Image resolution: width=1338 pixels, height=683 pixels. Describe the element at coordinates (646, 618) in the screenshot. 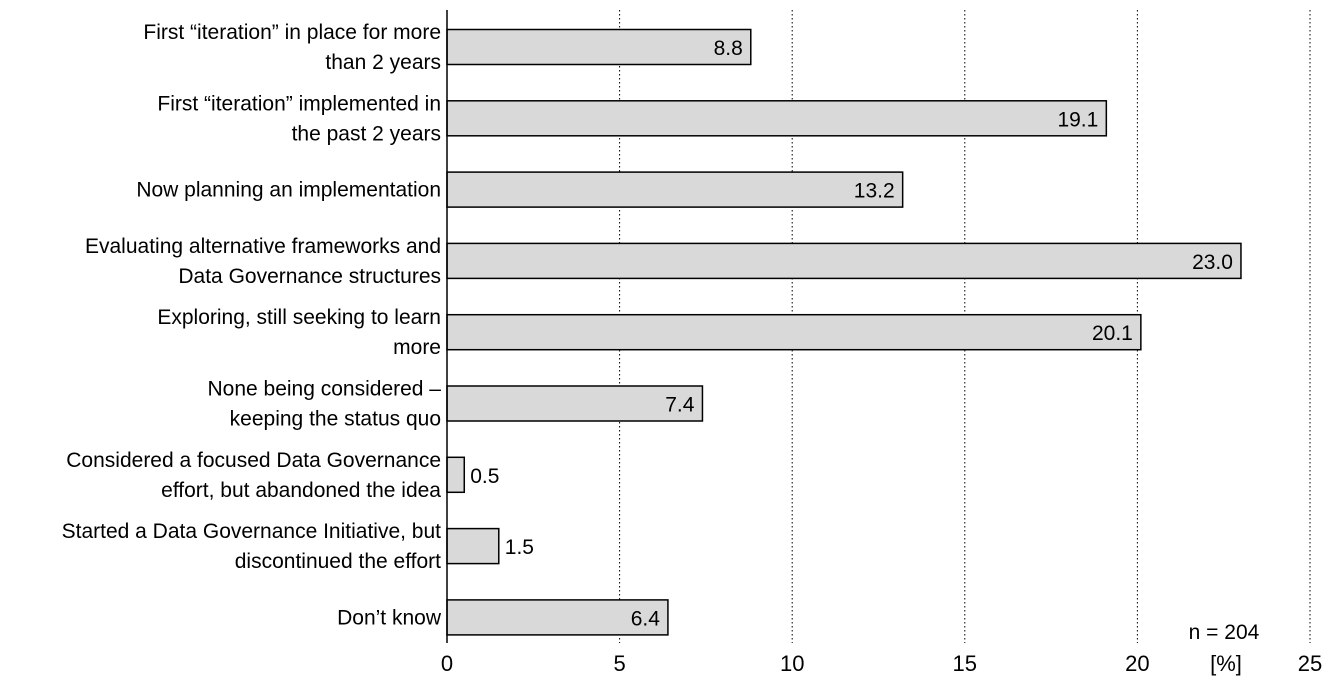

I see `bar-value-label: 6.4` at that location.